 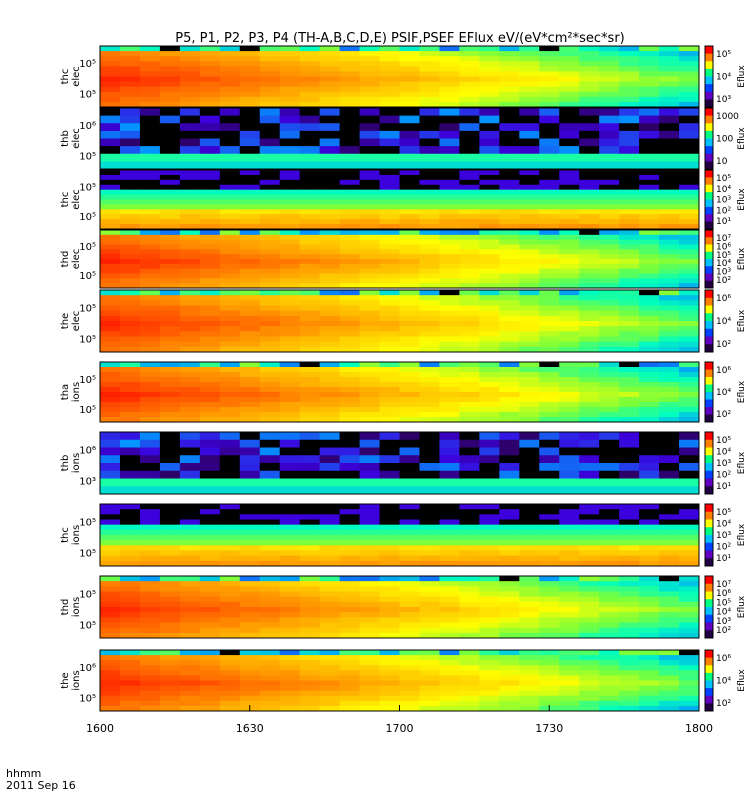 What do you see at coordinates (87, 450) in the screenshot?
I see `y-tick-label: 10⁶` at bounding box center [87, 450].